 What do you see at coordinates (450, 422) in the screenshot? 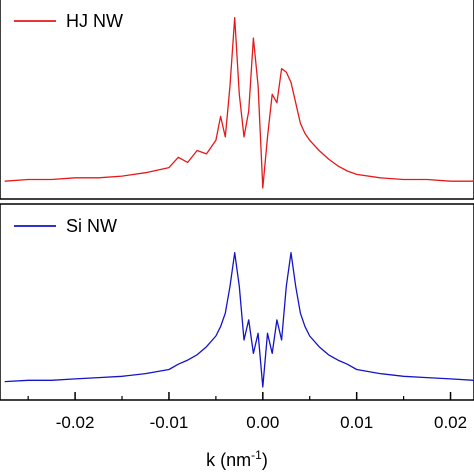
I see `x-tick-label: 0.02` at bounding box center [450, 422].